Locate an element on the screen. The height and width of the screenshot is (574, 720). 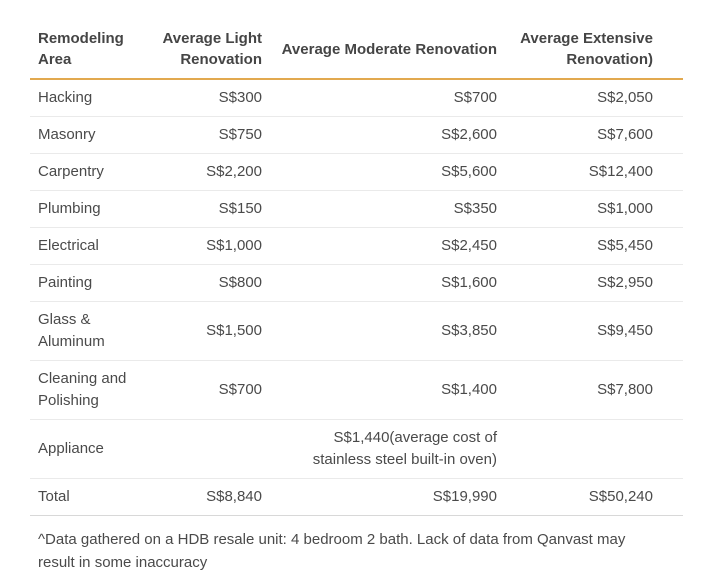
cell-extensive-renovation: S$9,450 is located at coordinates (625, 330).